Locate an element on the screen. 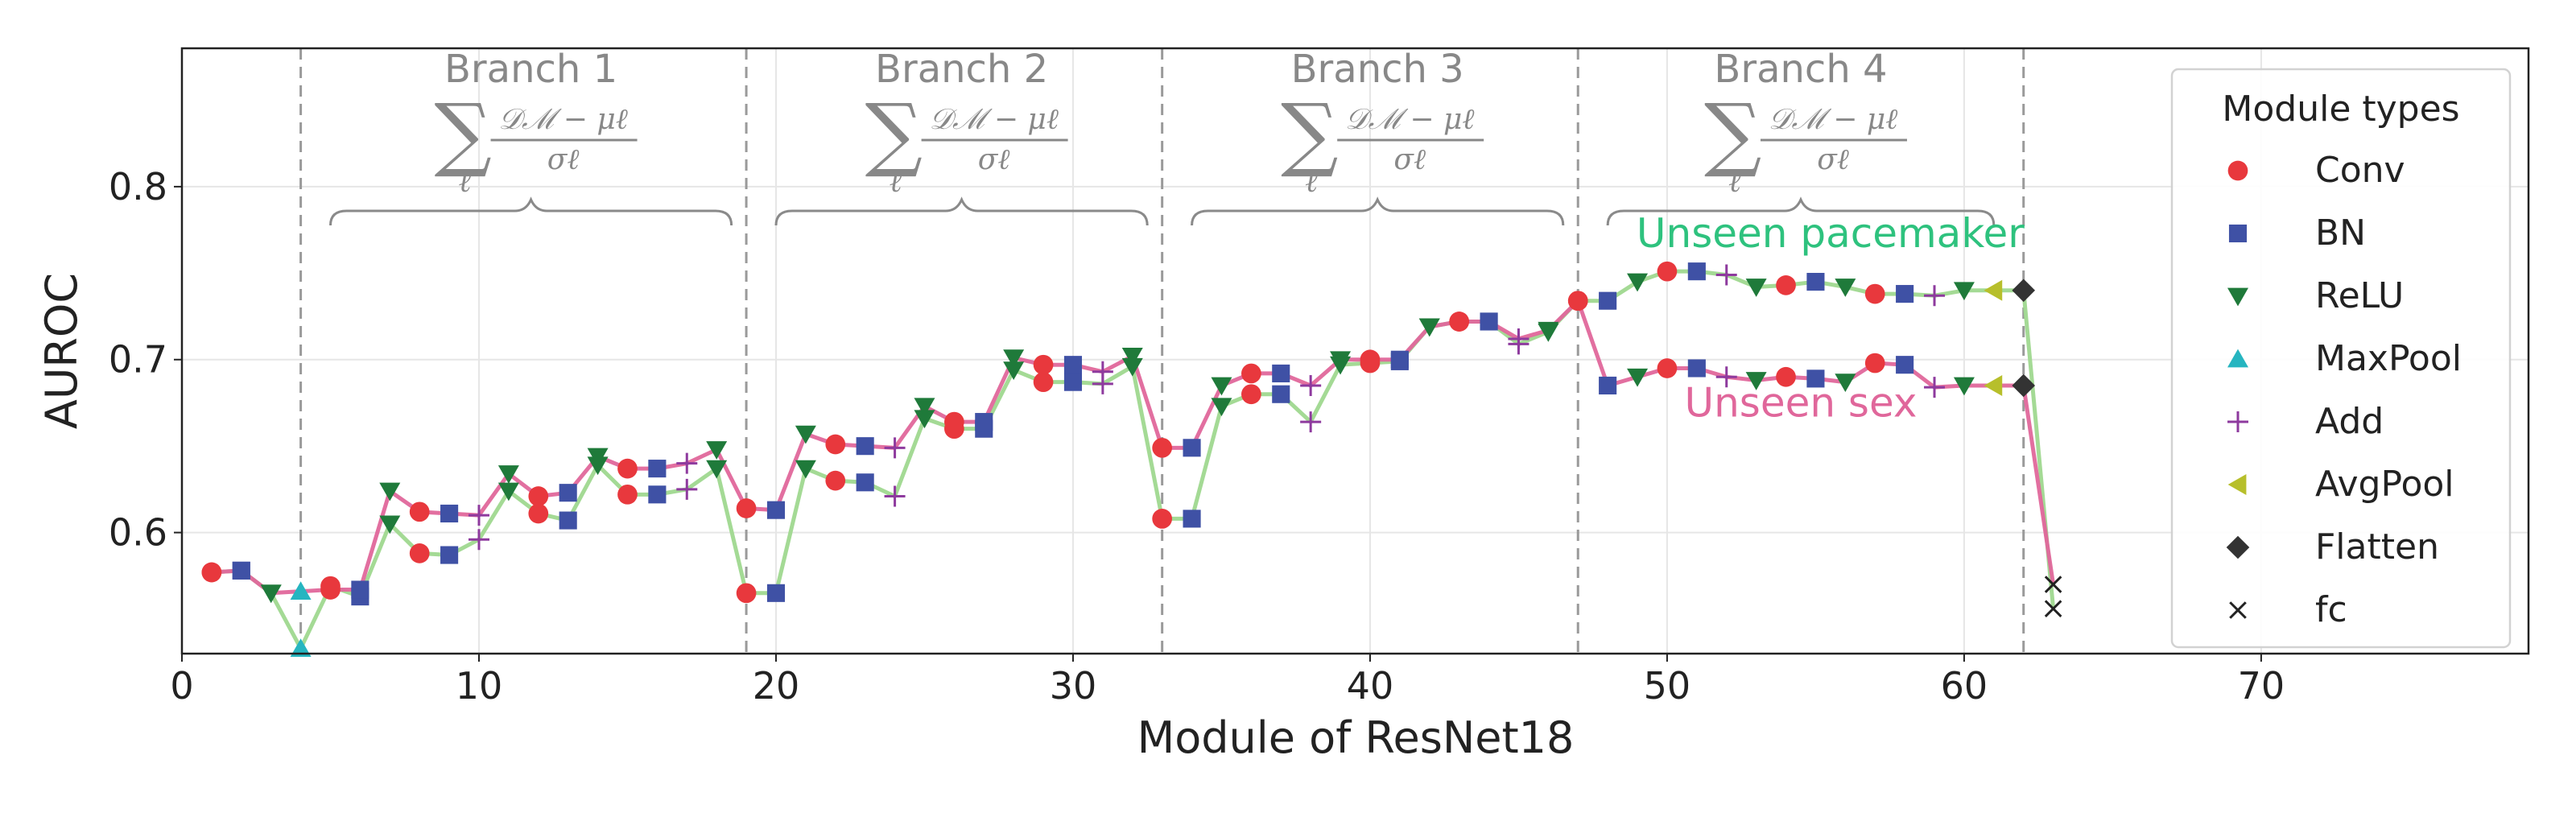  legend-marker-conv is located at coordinates (2237, 171).